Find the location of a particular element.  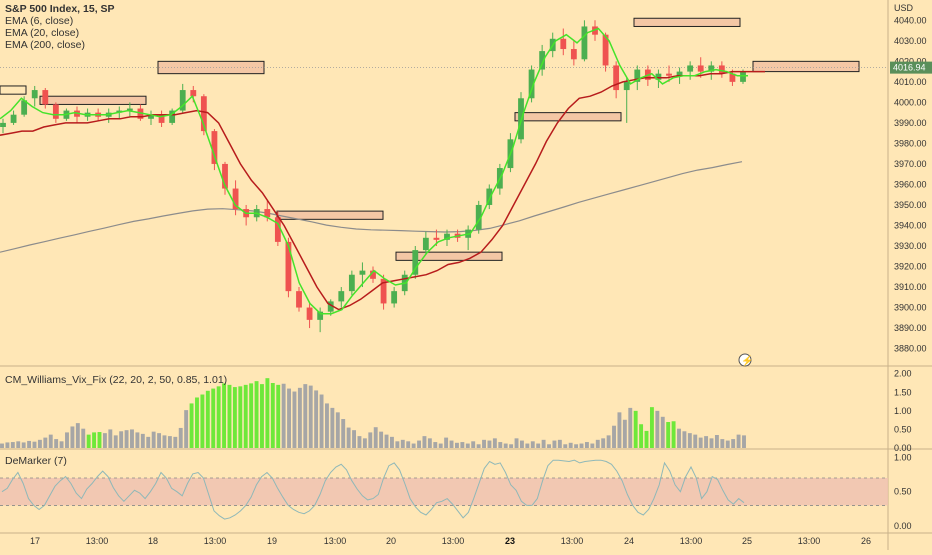

x-tick-label: 25 is located at coordinates (747, 541).